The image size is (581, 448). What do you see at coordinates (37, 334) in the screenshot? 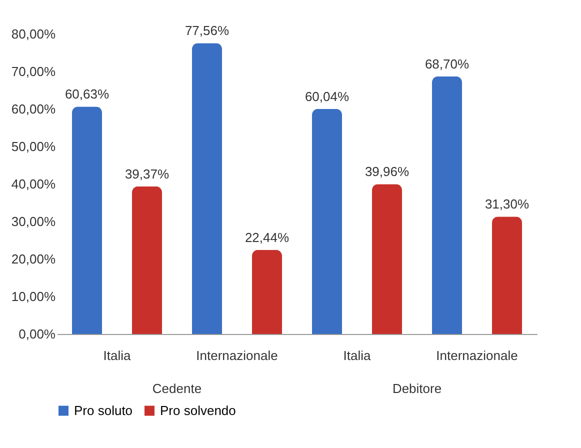
I see `y-tick-label: 0,00%` at bounding box center [37, 334].